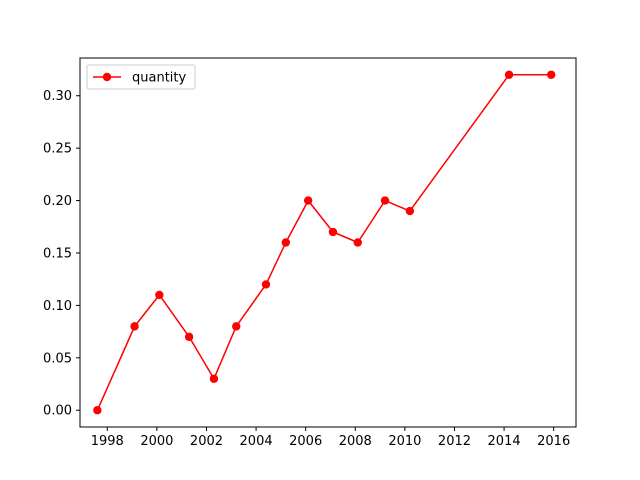 The width and height of the screenshot is (640, 480). I want to click on x-tick-label: 2006, so click(305, 441).